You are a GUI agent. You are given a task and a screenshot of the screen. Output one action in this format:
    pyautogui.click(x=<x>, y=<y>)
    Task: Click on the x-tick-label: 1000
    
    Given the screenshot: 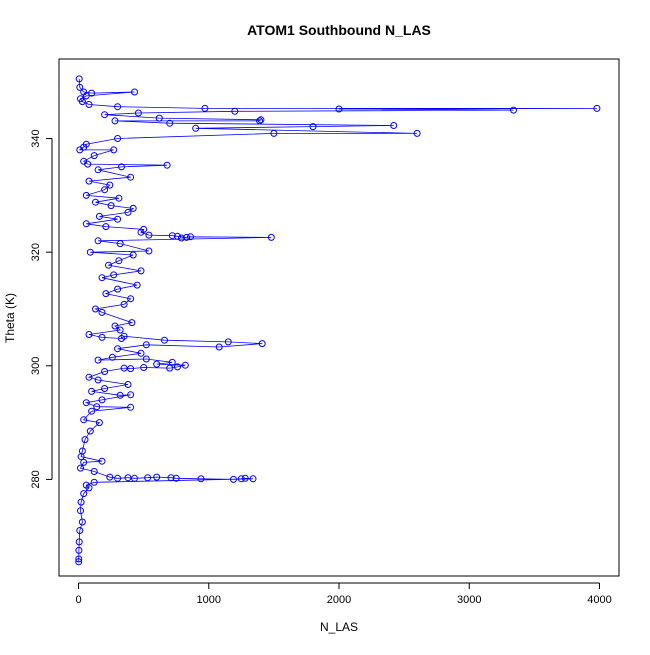 What is the action you would take?
    pyautogui.click(x=209, y=600)
    